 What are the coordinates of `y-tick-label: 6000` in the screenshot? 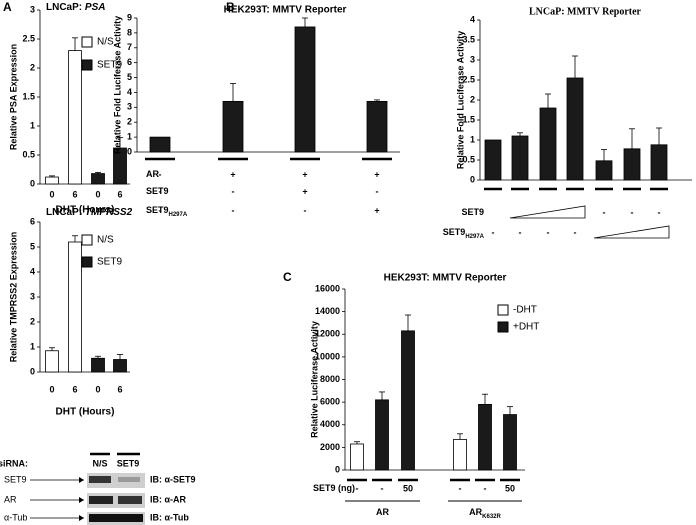 It's located at (330, 402).